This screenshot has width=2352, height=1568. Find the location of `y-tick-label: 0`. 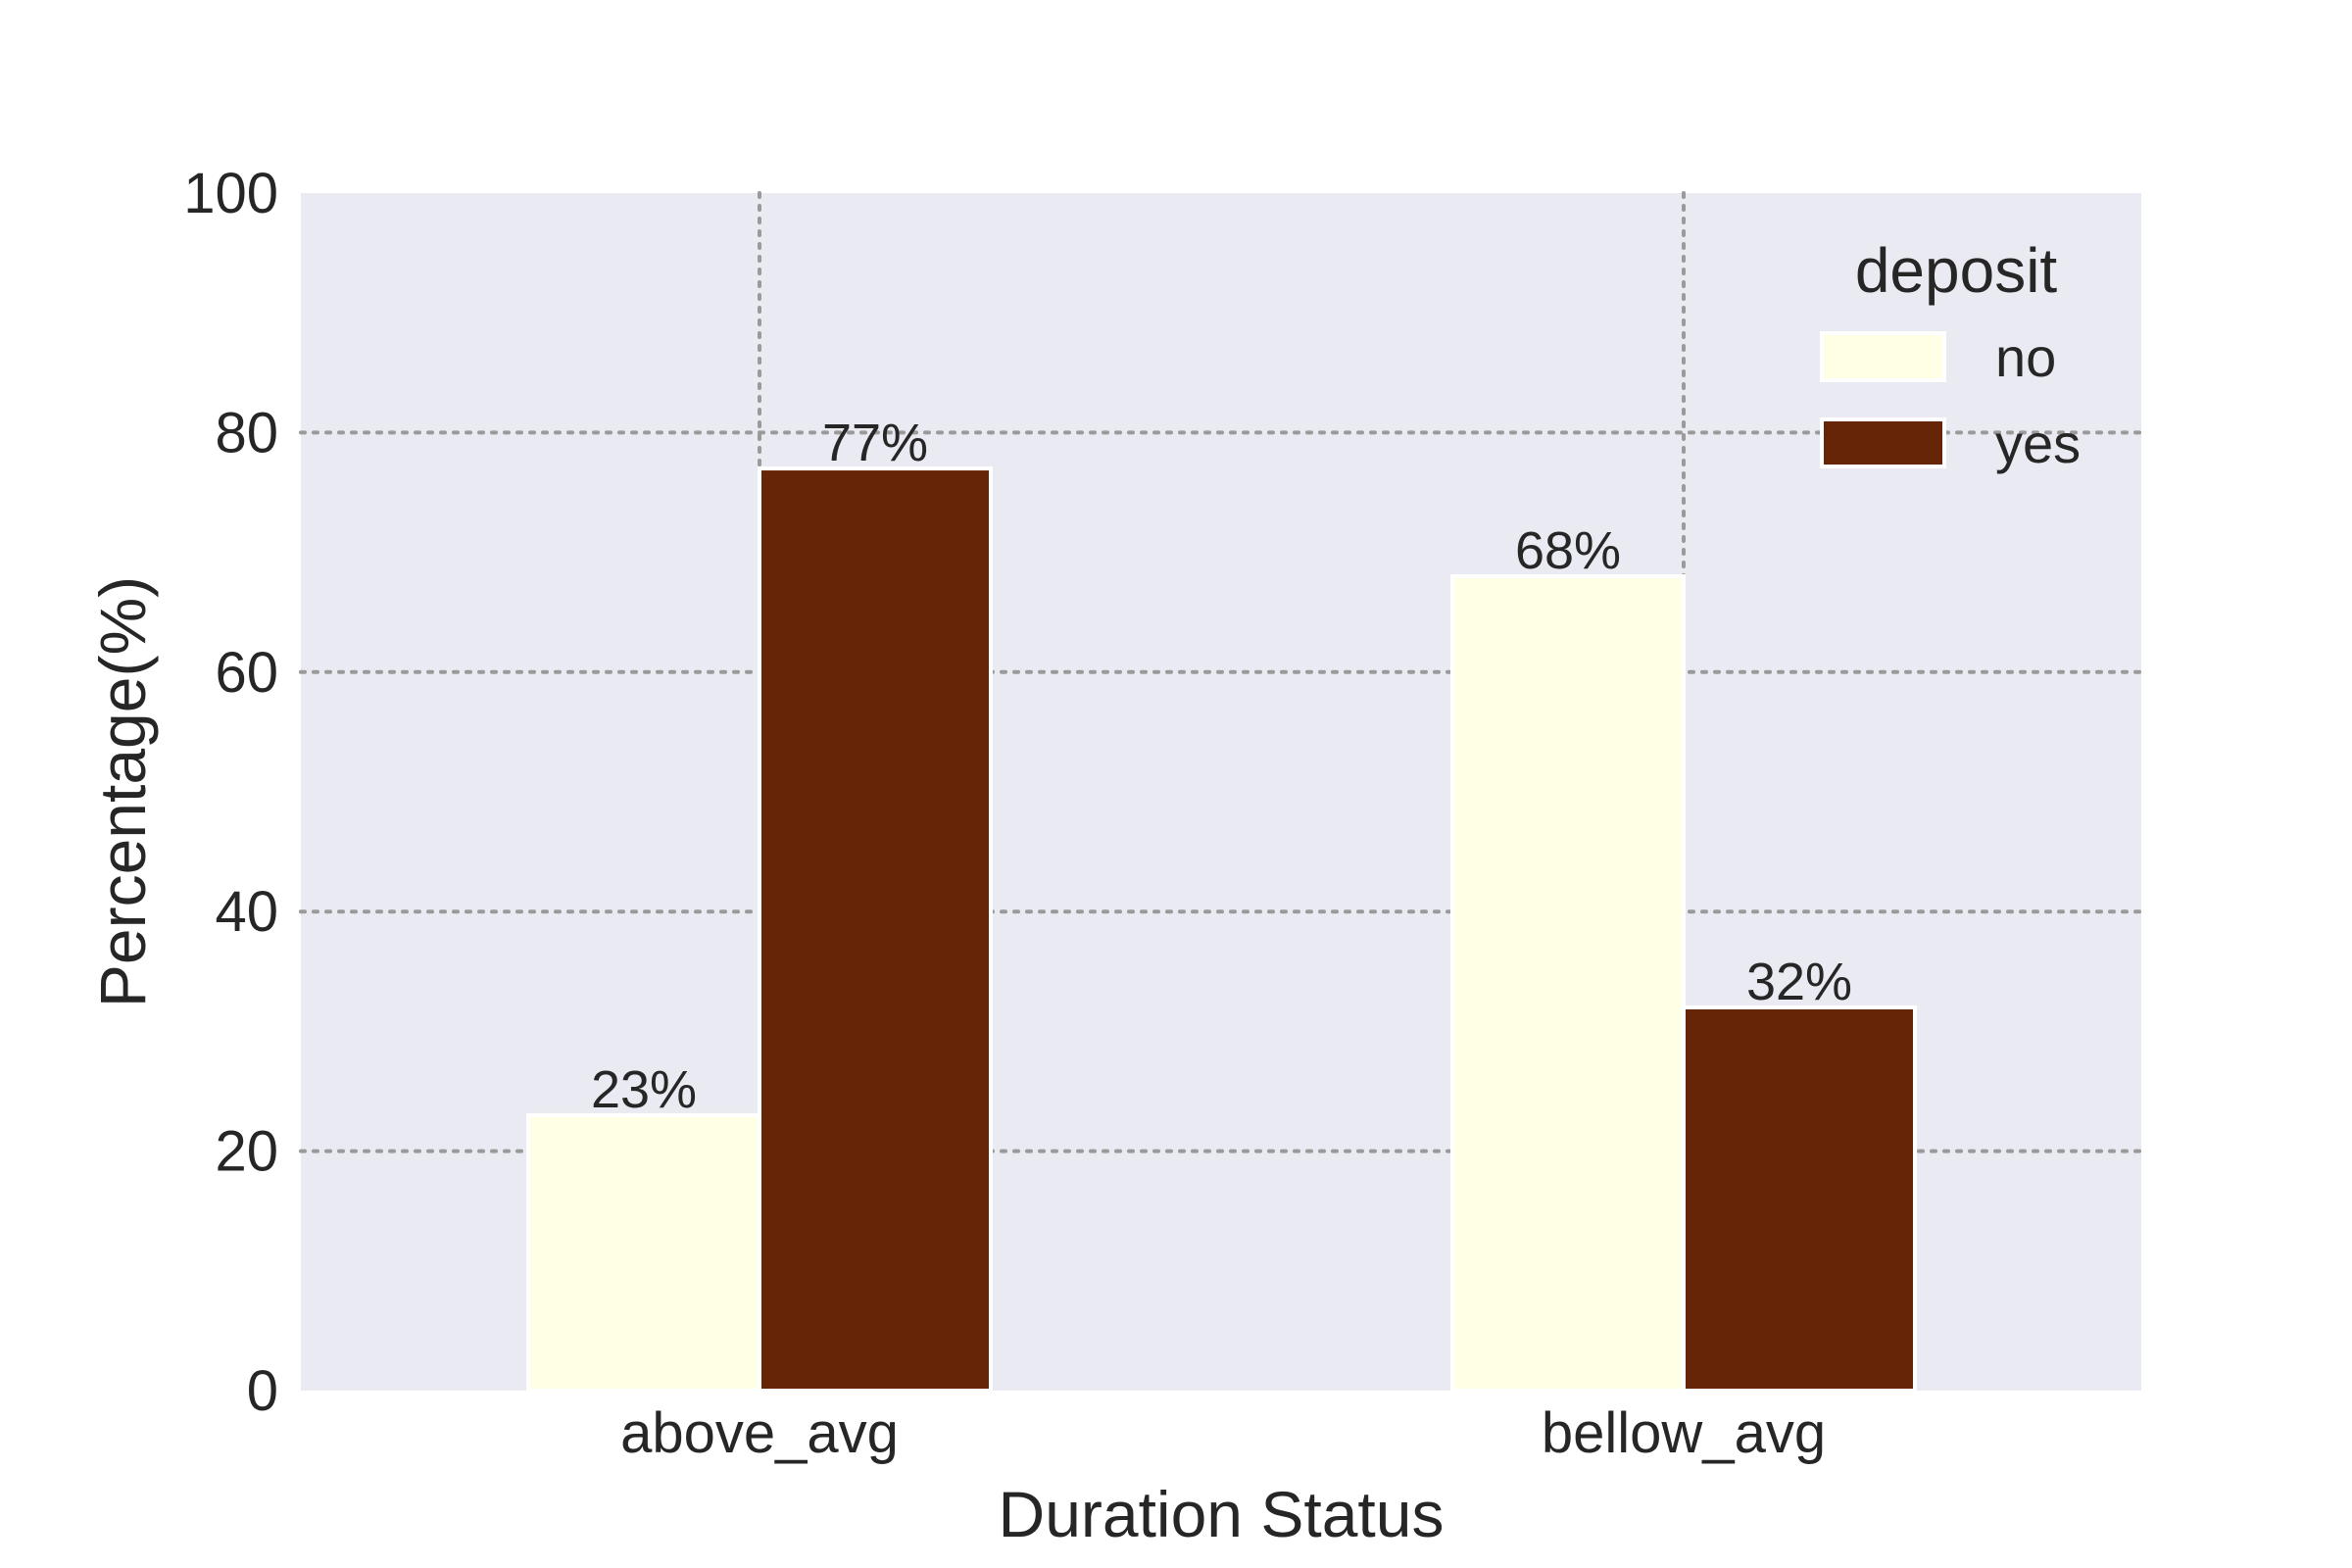

y-tick-label: 0 is located at coordinates (262, 1391).